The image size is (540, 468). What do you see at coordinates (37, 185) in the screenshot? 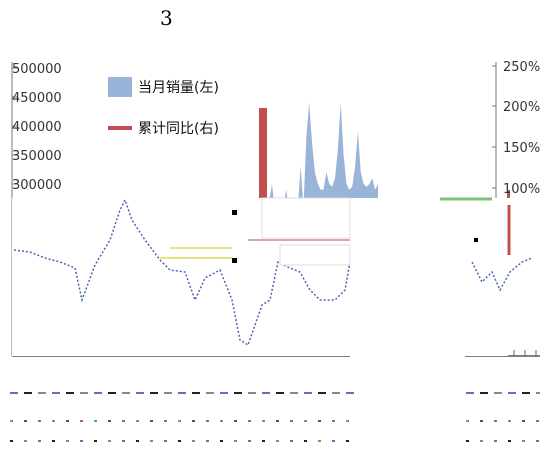
I see `left-tick-label: 300000` at bounding box center [37, 185].